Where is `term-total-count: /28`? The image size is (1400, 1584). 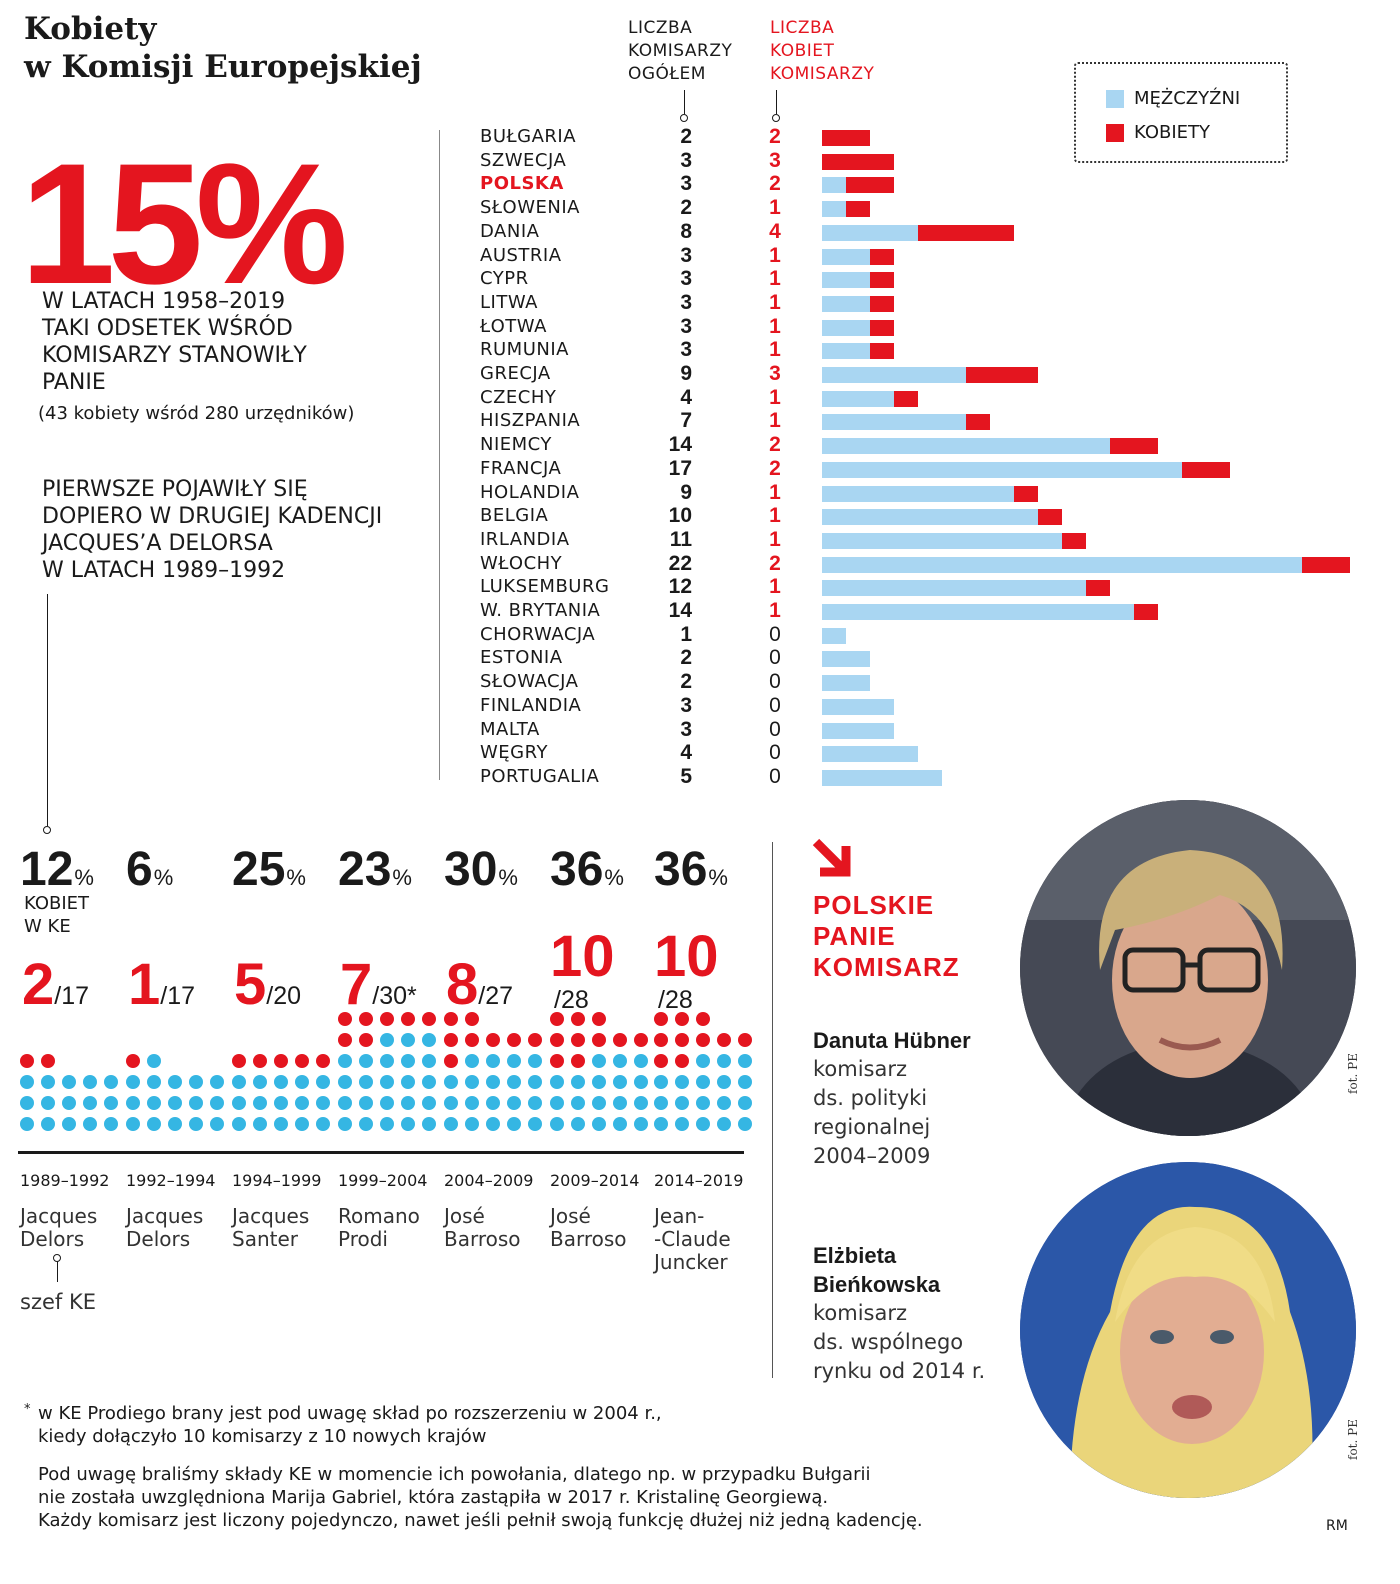
term-total-count: /28 is located at coordinates (675, 1000).